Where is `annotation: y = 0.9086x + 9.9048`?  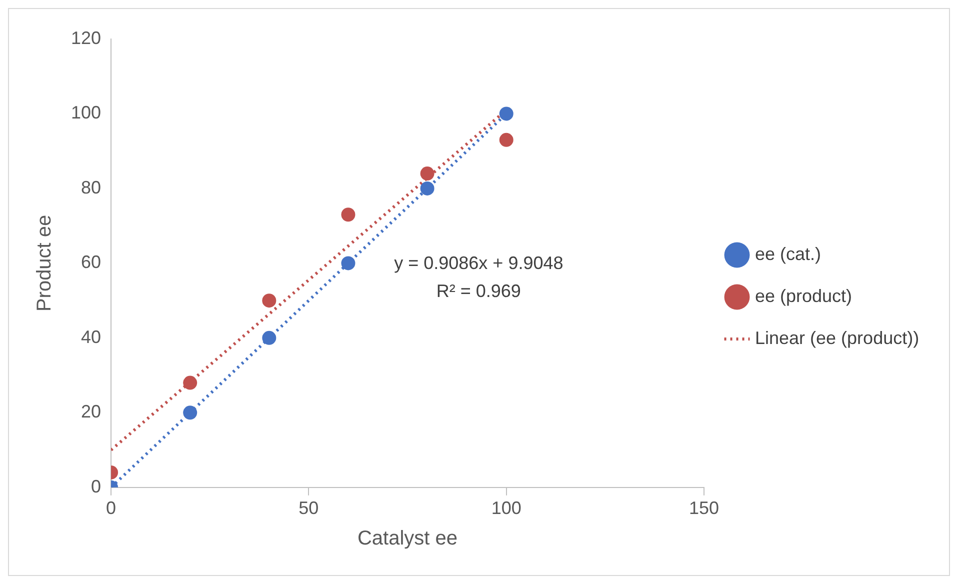 annotation: y = 0.9086x + 9.9048 is located at coordinates (479, 263).